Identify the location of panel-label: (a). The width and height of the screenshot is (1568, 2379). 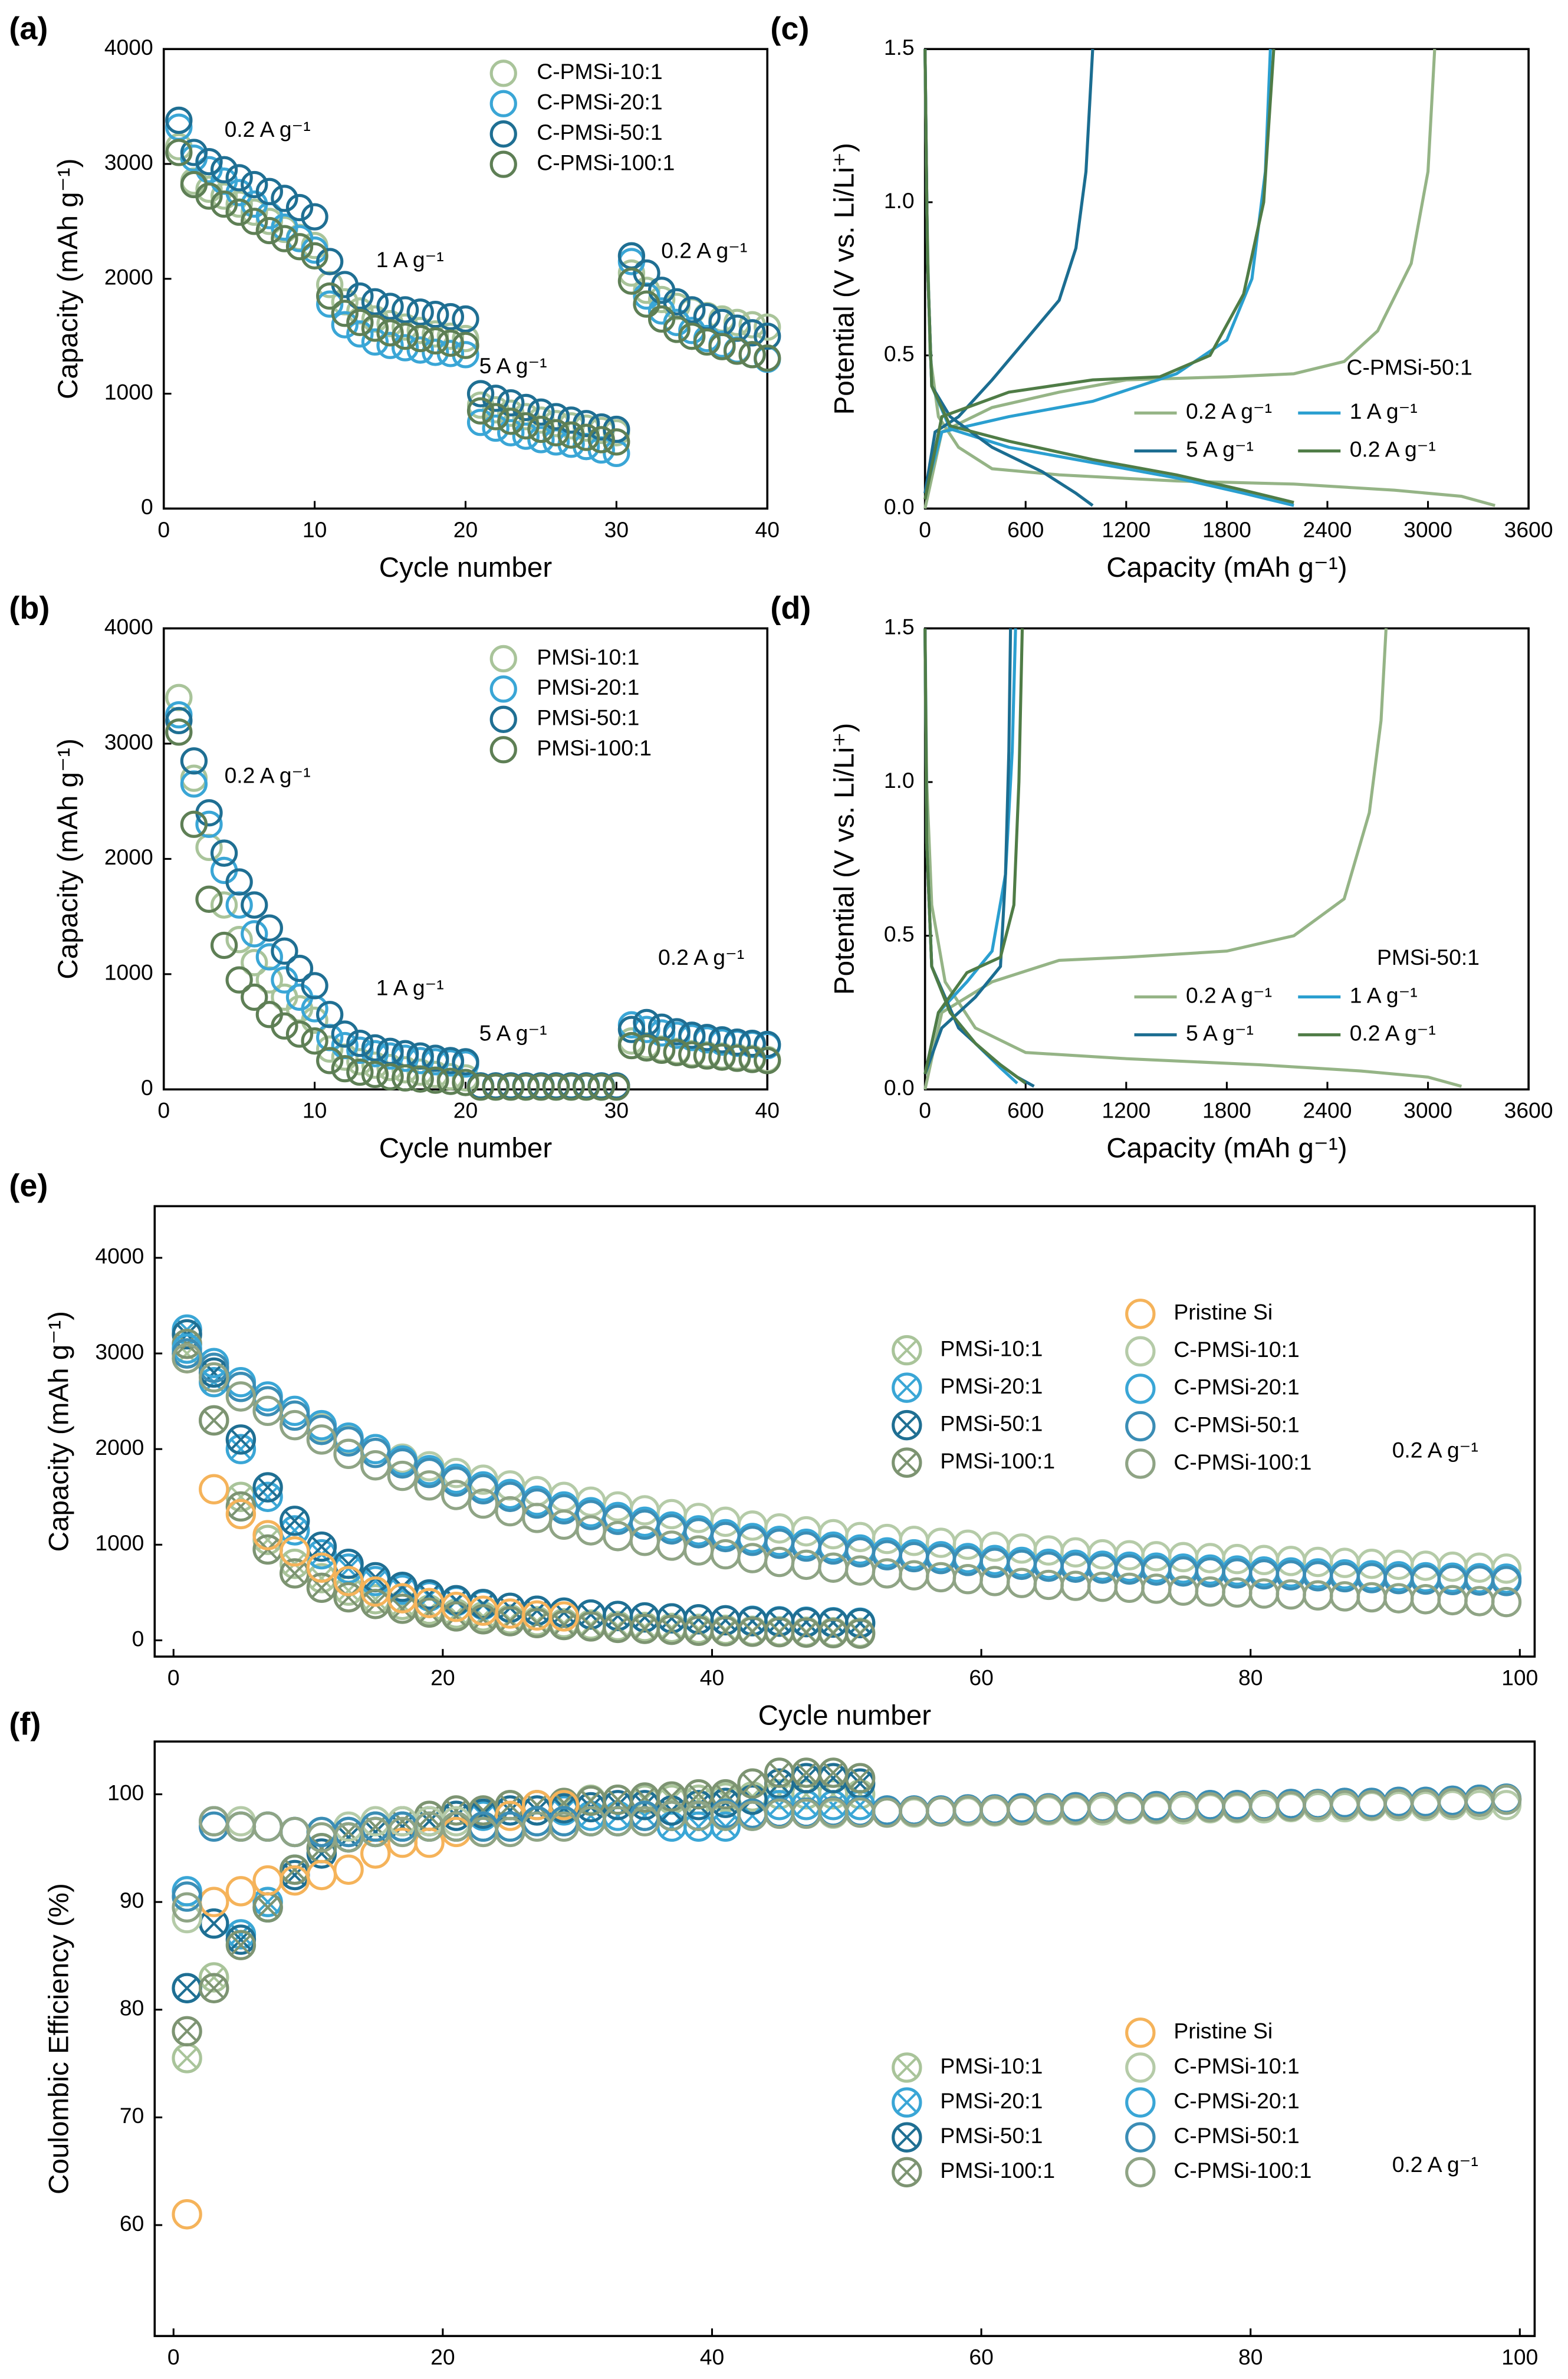
(28, 29).